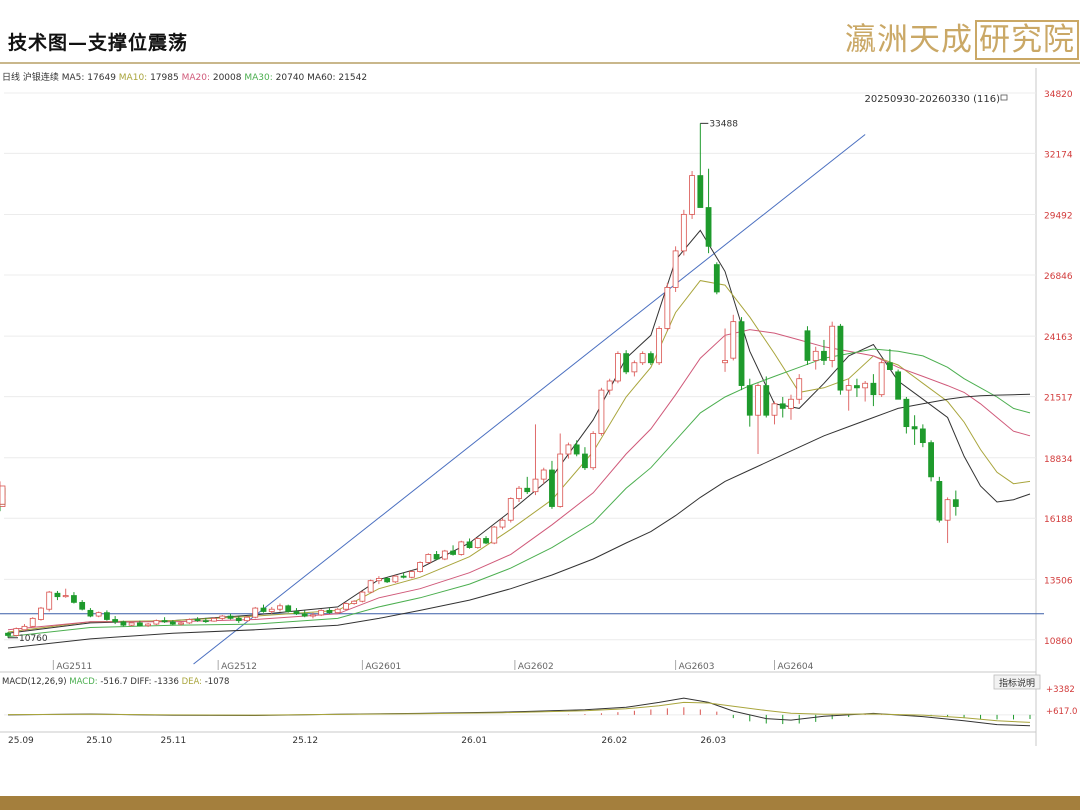  I want to click on macd-y-tick: +3382, so click(1060, 690).